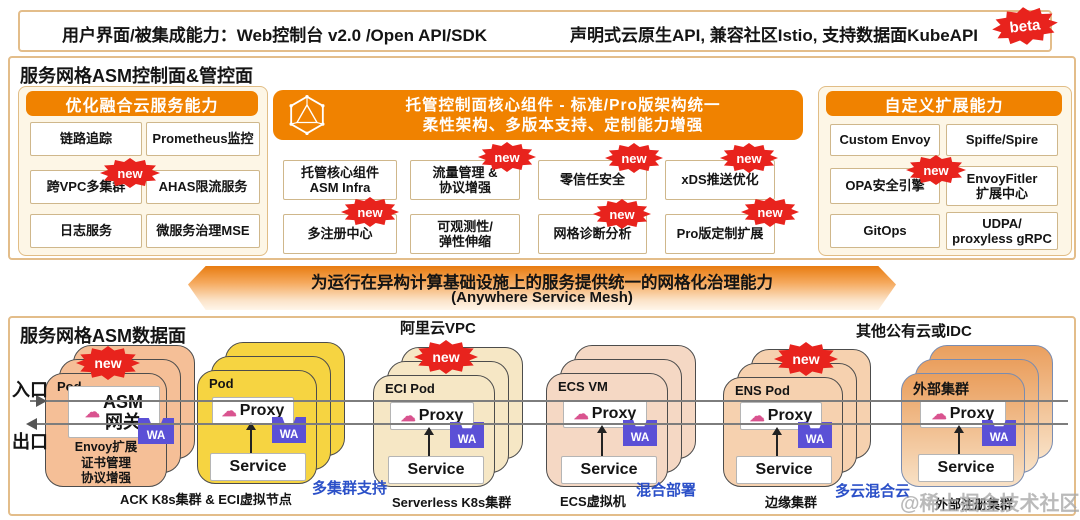  I want to click on stack-external-cluster: 外部集群 ☁ Proxy WA Service, so click(977, 416).